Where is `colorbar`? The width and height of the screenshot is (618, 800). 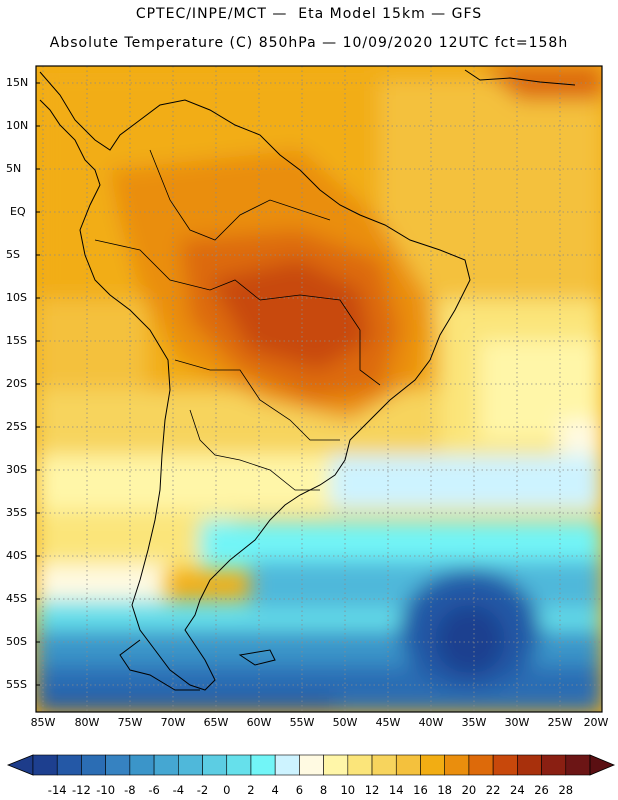
colorbar is located at coordinates (311, 765).